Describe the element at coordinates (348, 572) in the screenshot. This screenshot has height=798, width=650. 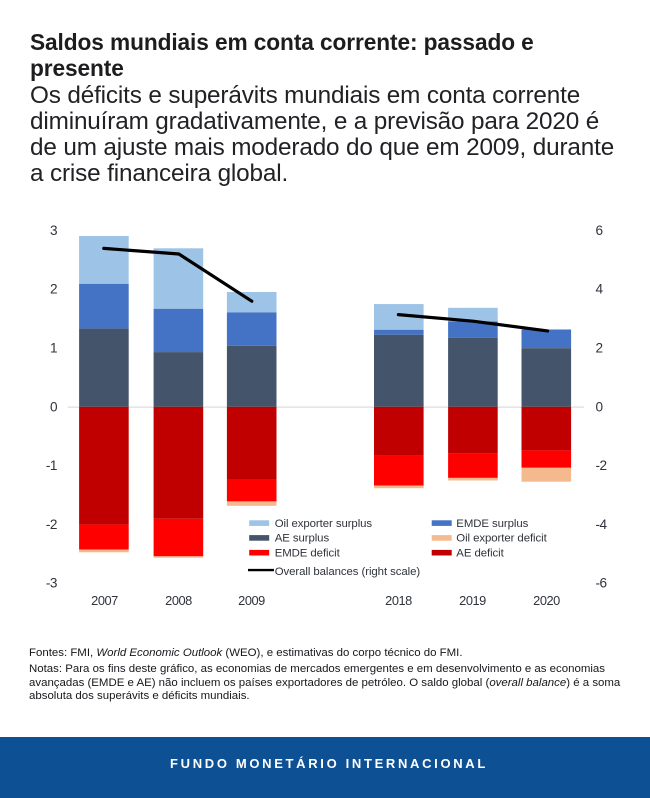
I see `svg-text: Overall balances (right scale)` at that location.